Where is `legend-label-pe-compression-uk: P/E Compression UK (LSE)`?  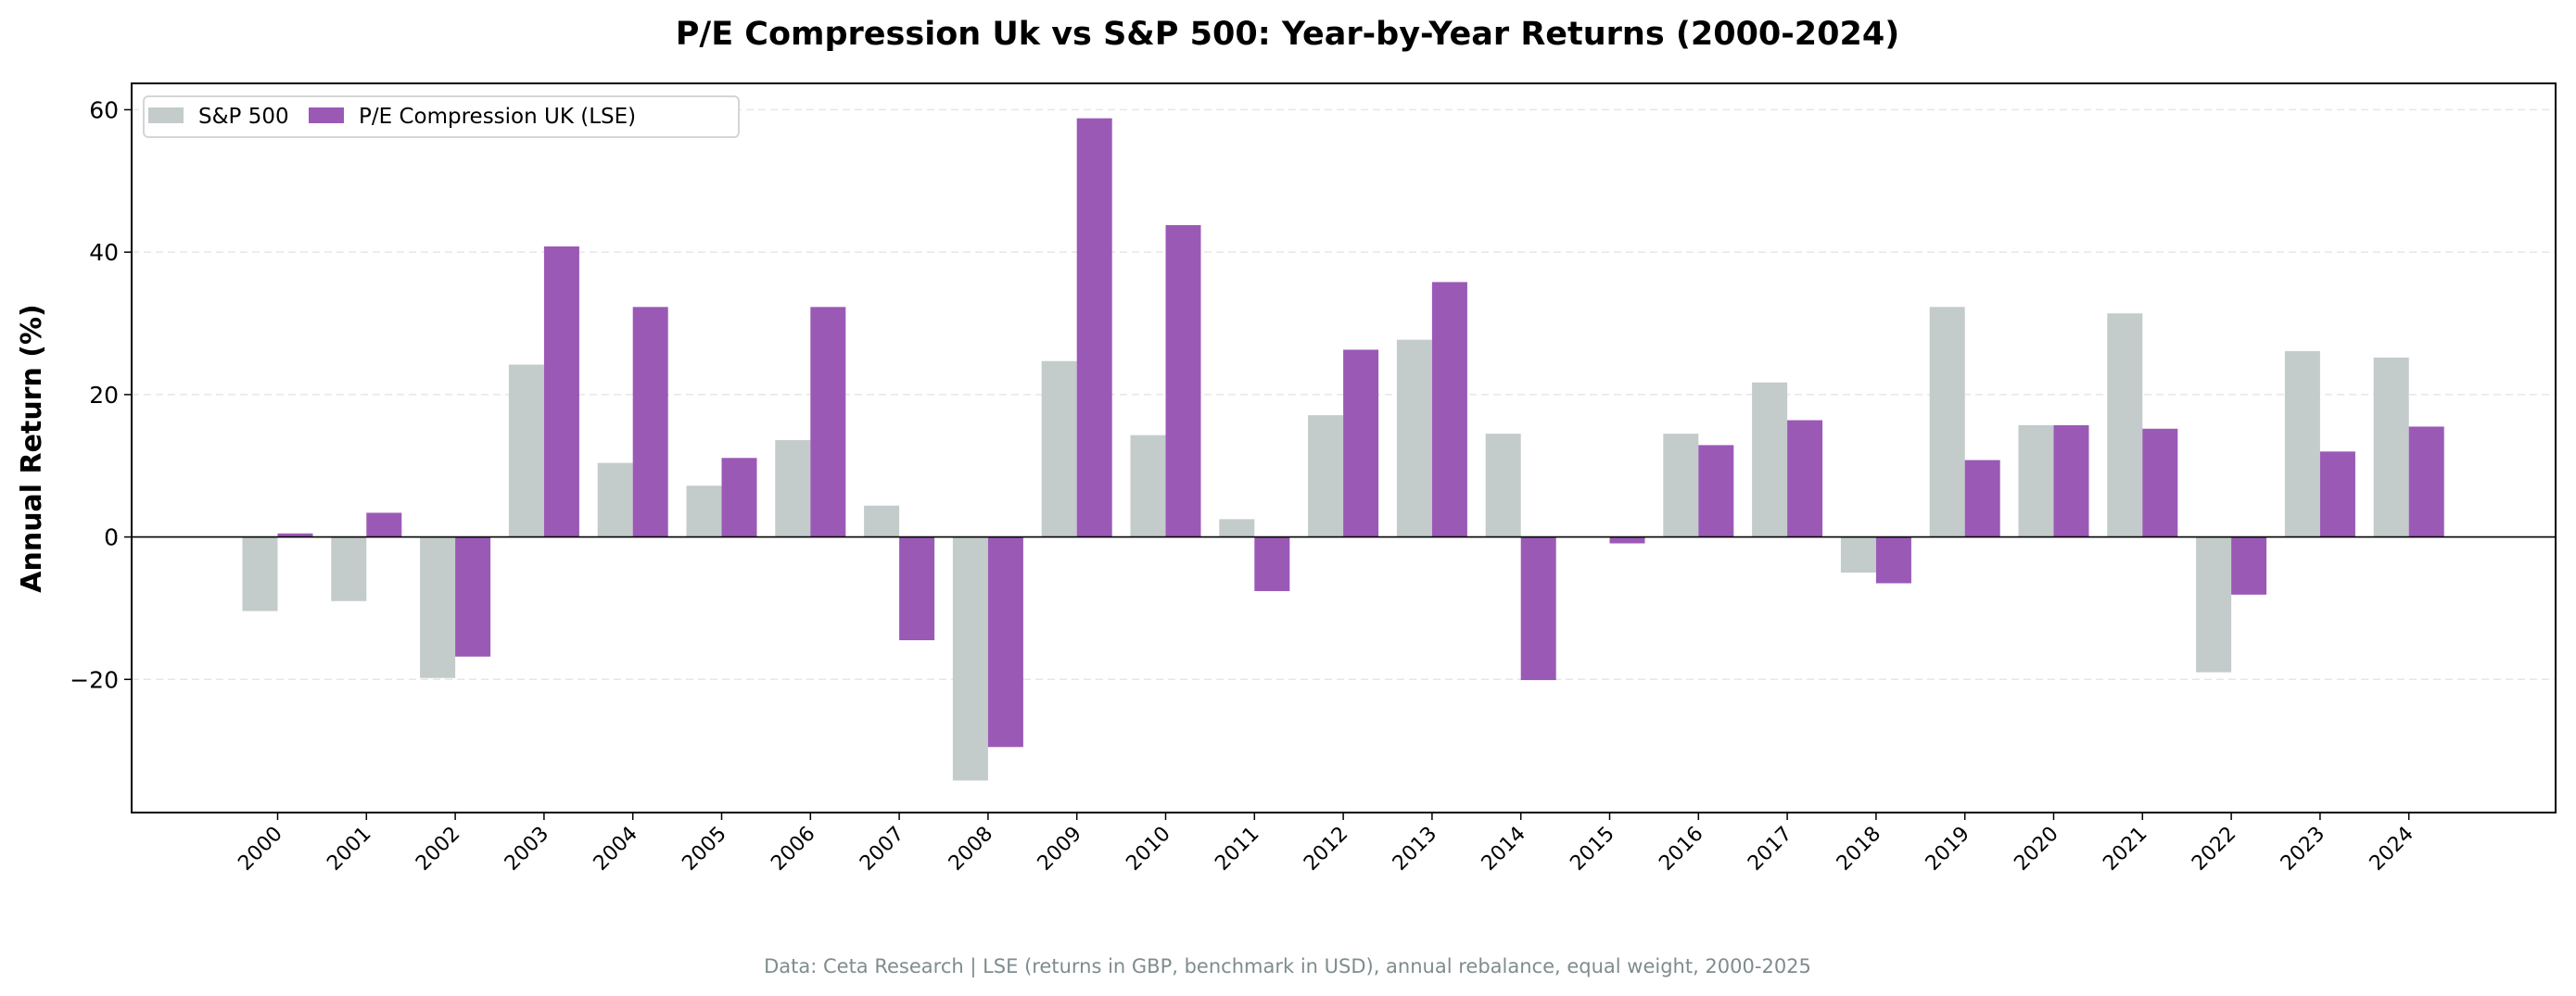
legend-label-pe-compression-uk: P/E Compression UK (LSE) is located at coordinates (497, 117).